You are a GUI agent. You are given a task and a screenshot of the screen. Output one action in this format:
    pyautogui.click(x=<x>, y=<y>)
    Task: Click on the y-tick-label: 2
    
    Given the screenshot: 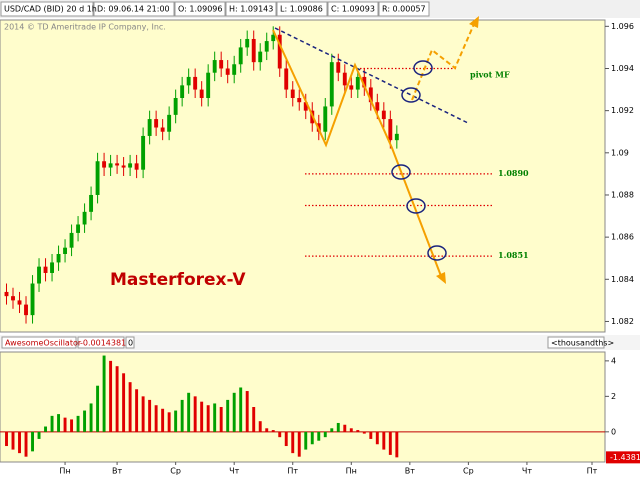 What is the action you would take?
    pyautogui.click(x=613, y=396)
    